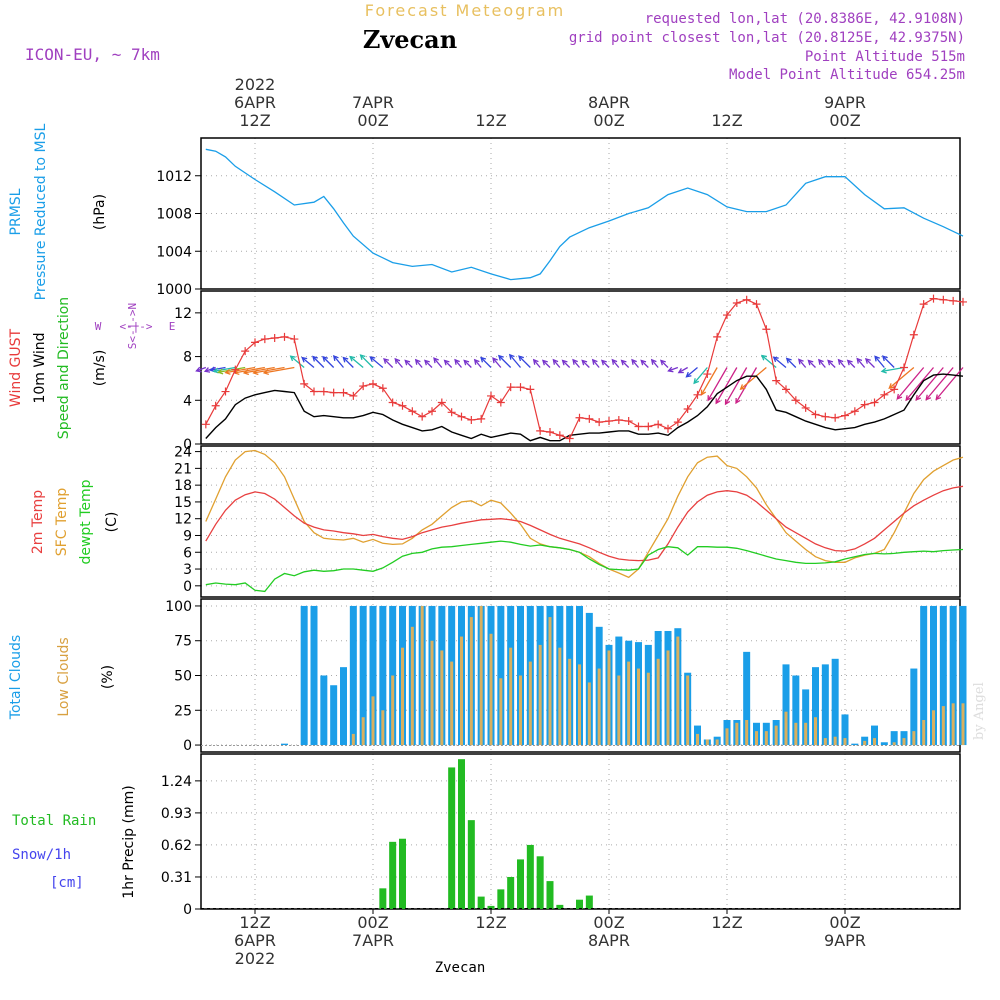 The height and width of the screenshot is (1000, 1000). Describe the element at coordinates (62, 522) in the screenshot. I see `temp-label-line-2: SFC Temp` at that location.